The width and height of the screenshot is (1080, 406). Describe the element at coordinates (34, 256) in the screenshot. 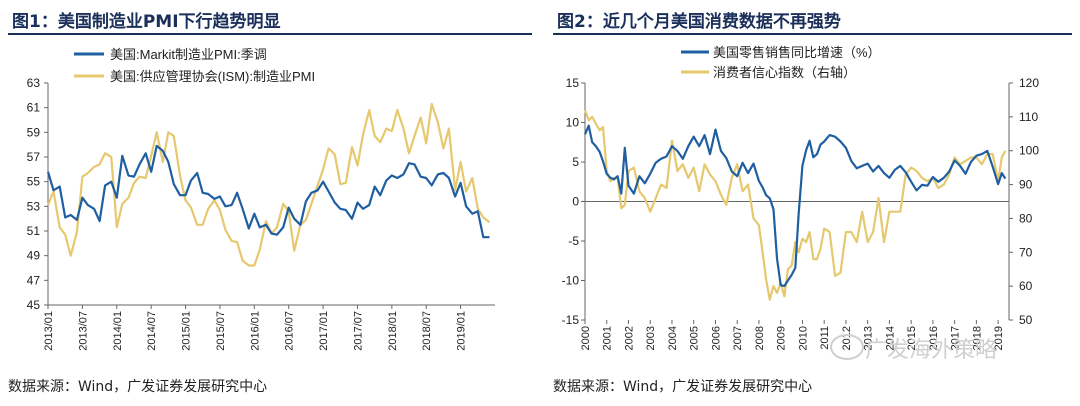

I see `y-tick-label: 49` at that location.